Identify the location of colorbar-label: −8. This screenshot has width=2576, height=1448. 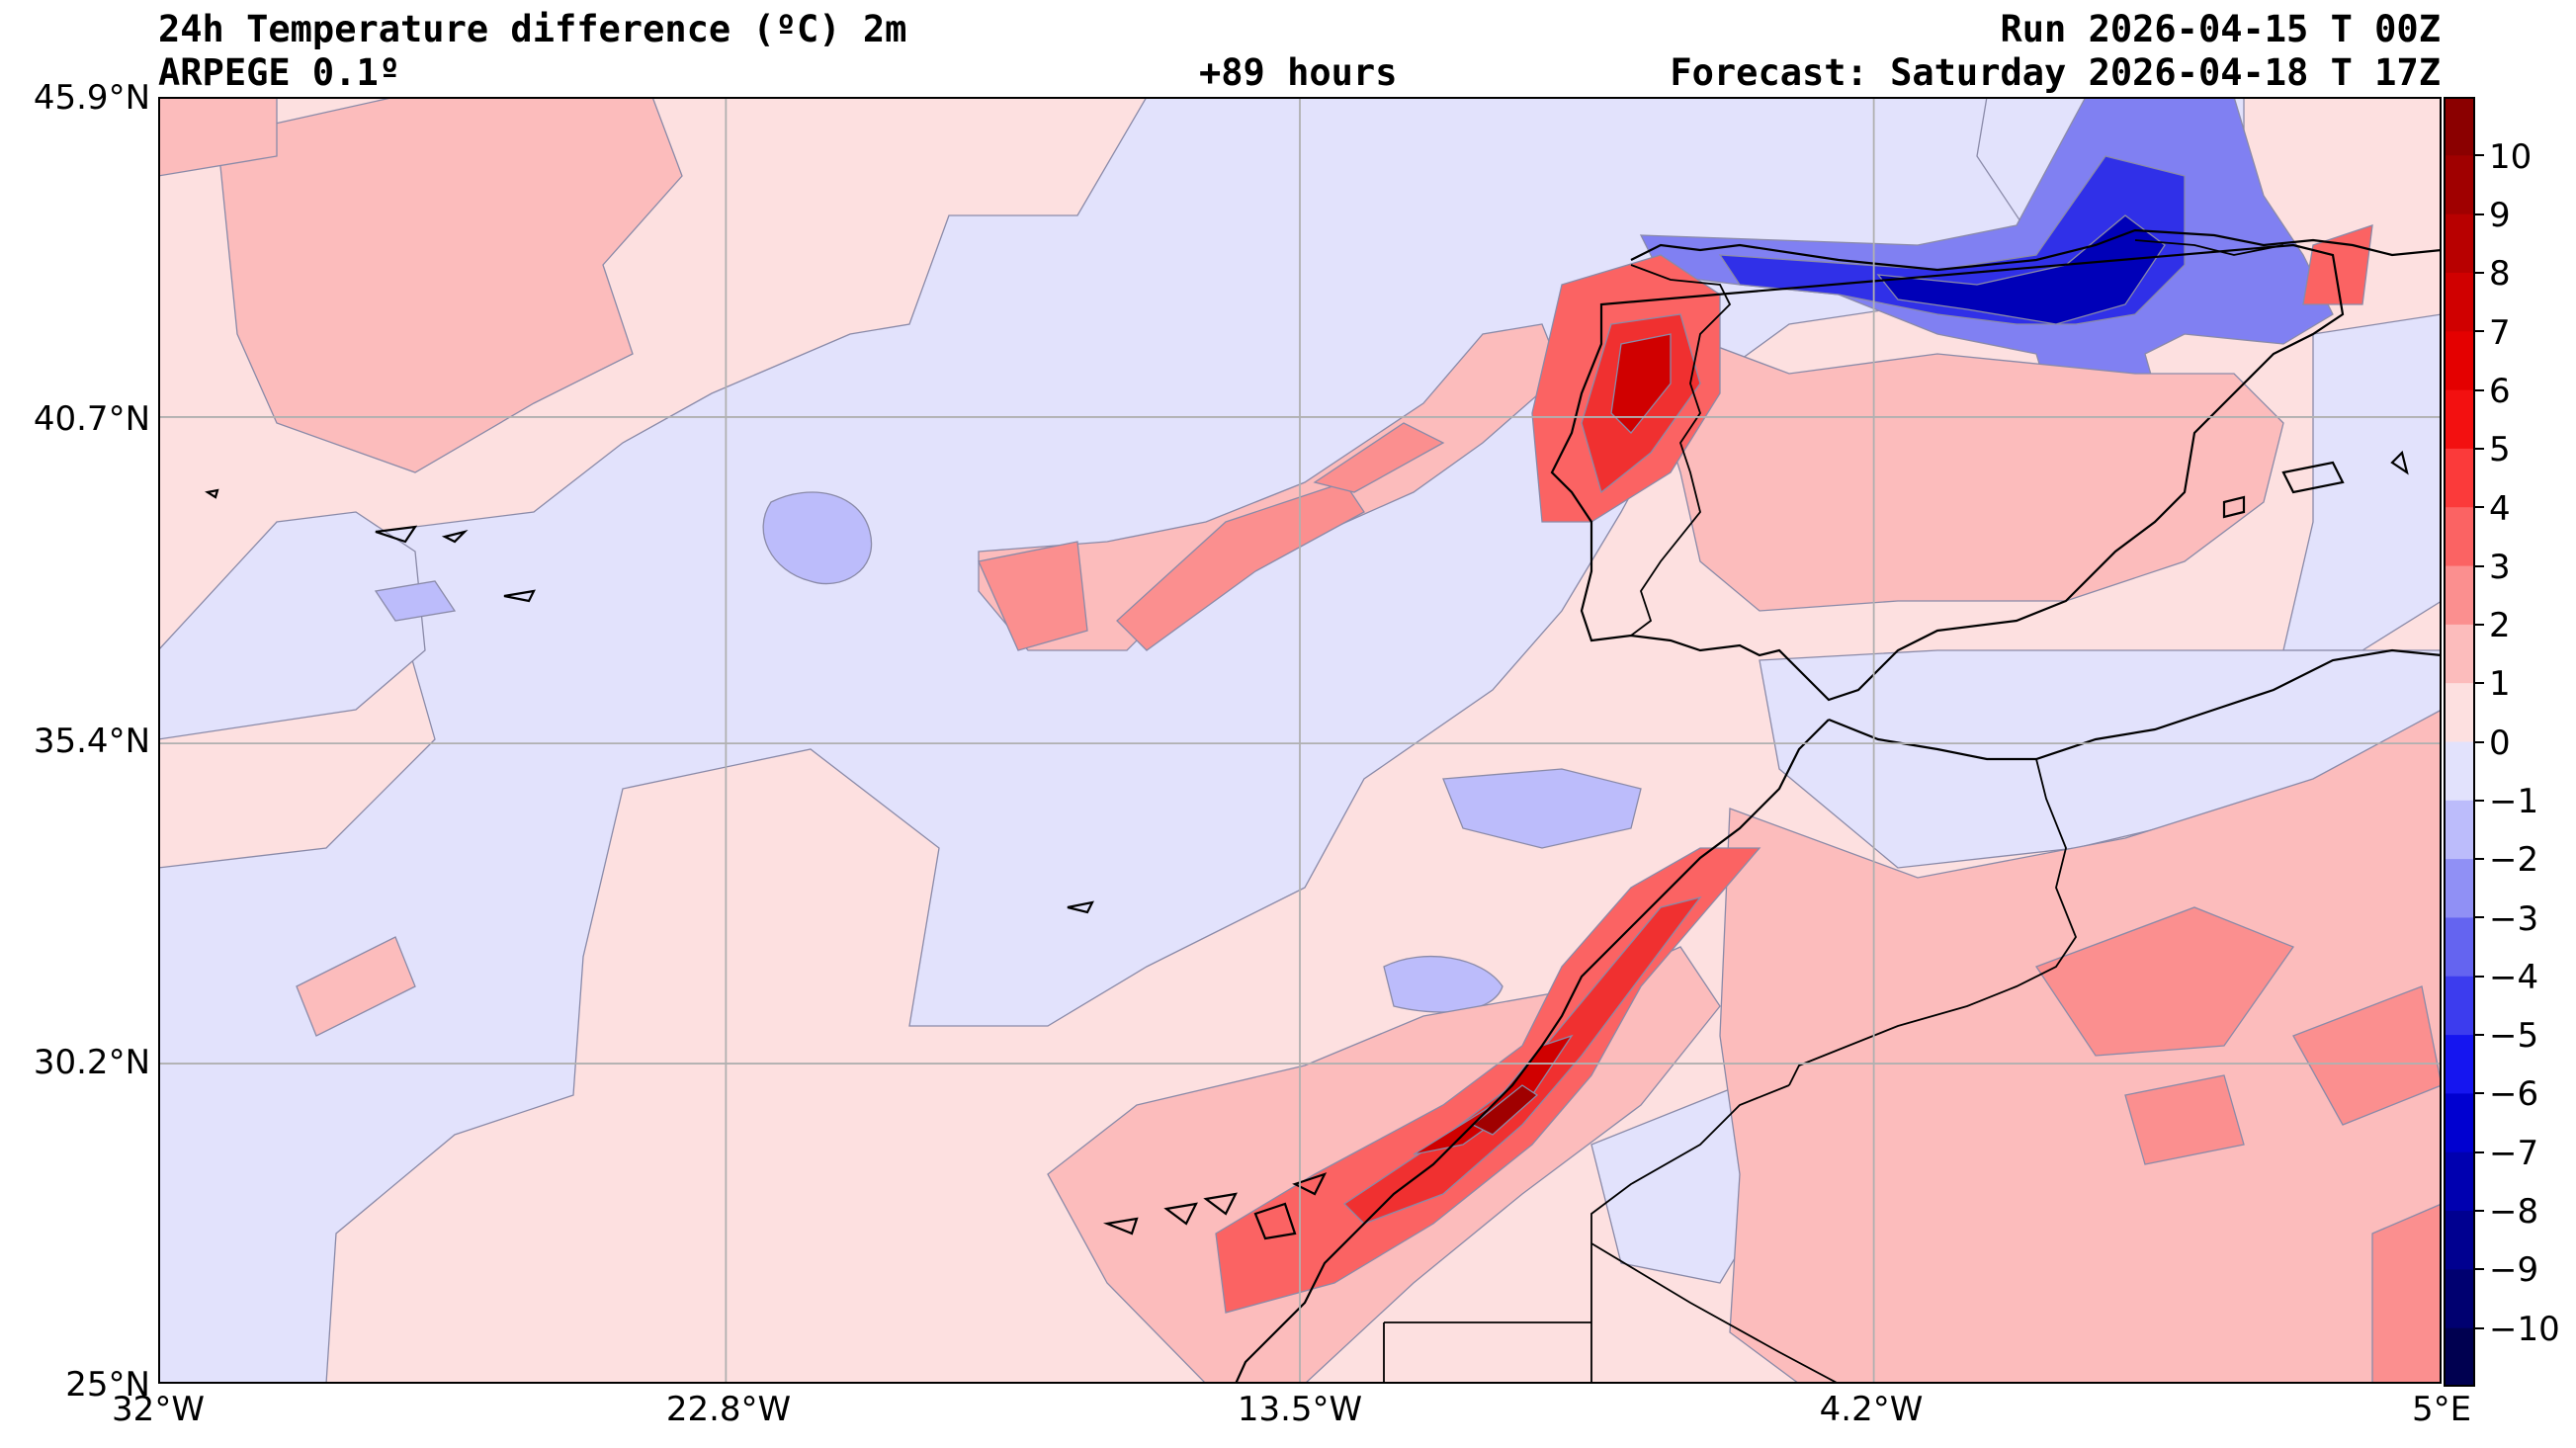
(2514, 1212).